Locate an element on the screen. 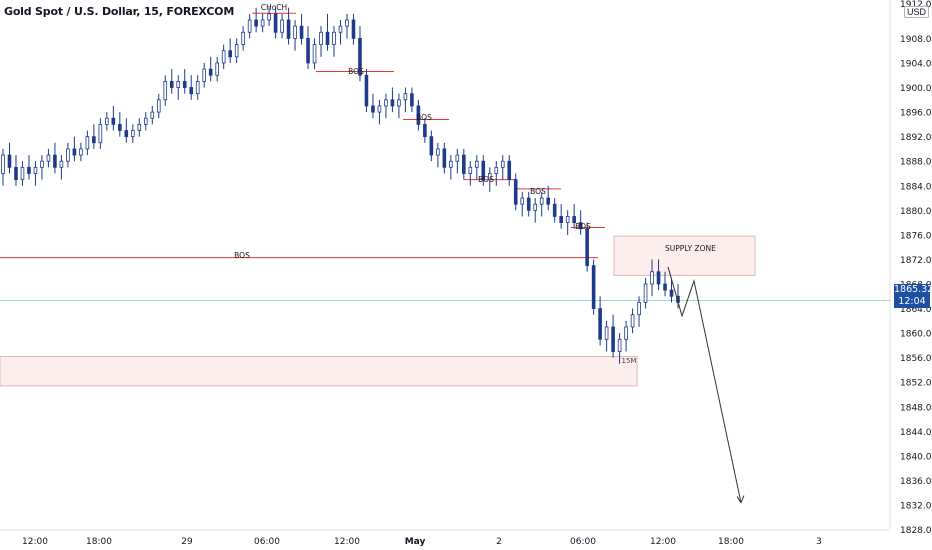 The image size is (932, 550). currency-button: USD is located at coordinates (917, 12).